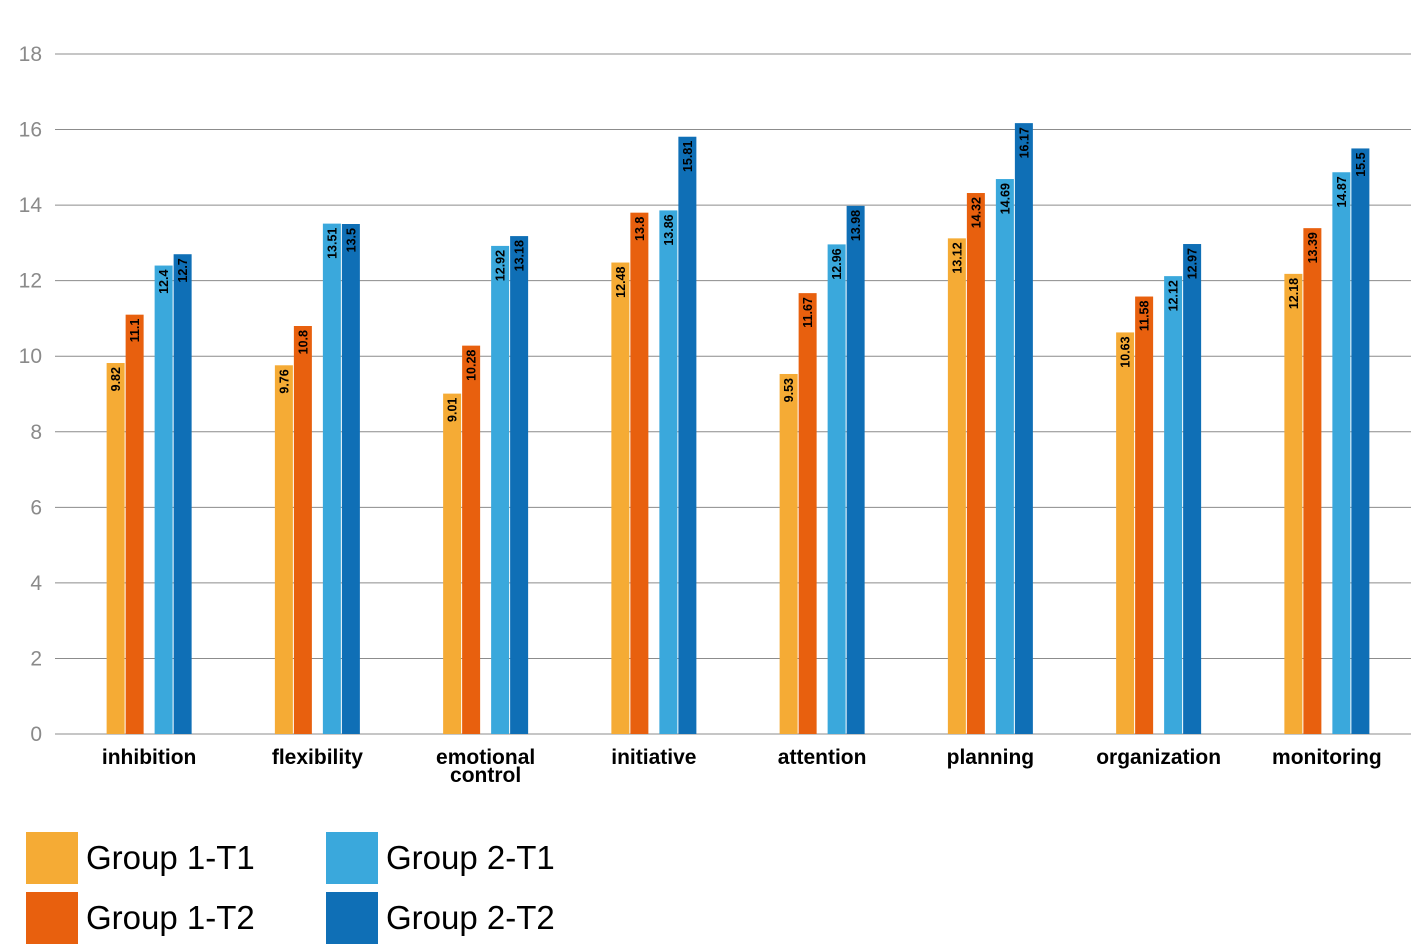 The width and height of the screenshot is (1411, 945). Describe the element at coordinates (1342, 191) in the screenshot. I see `data-label-group-2-t1-monitoring: 14.87` at that location.